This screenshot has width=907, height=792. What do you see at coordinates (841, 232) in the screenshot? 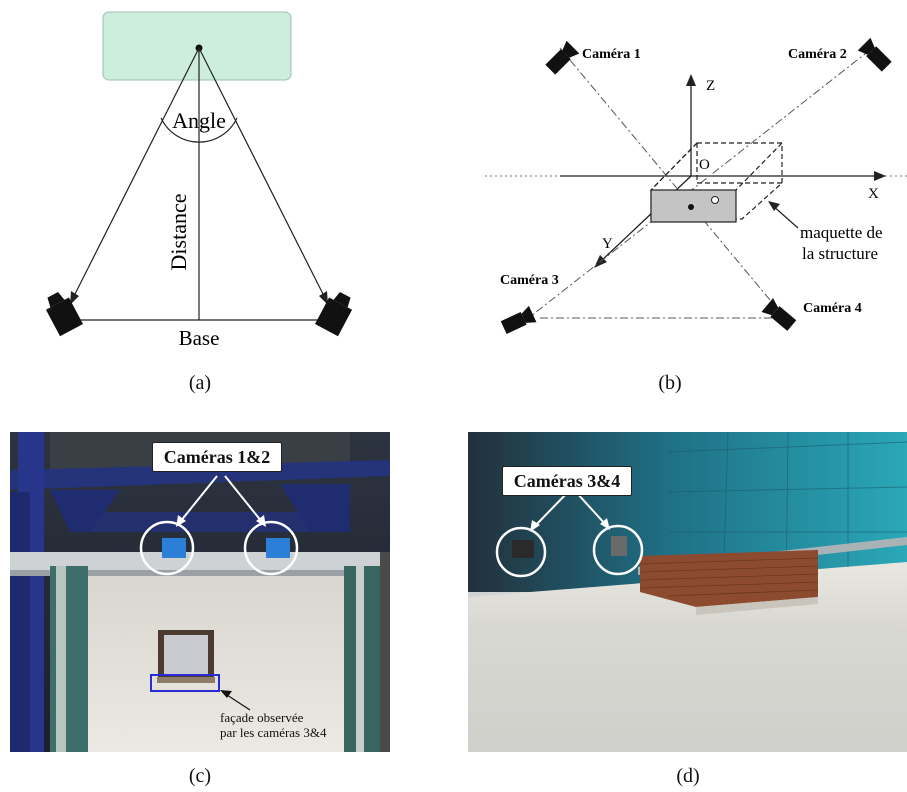
I see `model-label-line1: maquette de` at bounding box center [841, 232].